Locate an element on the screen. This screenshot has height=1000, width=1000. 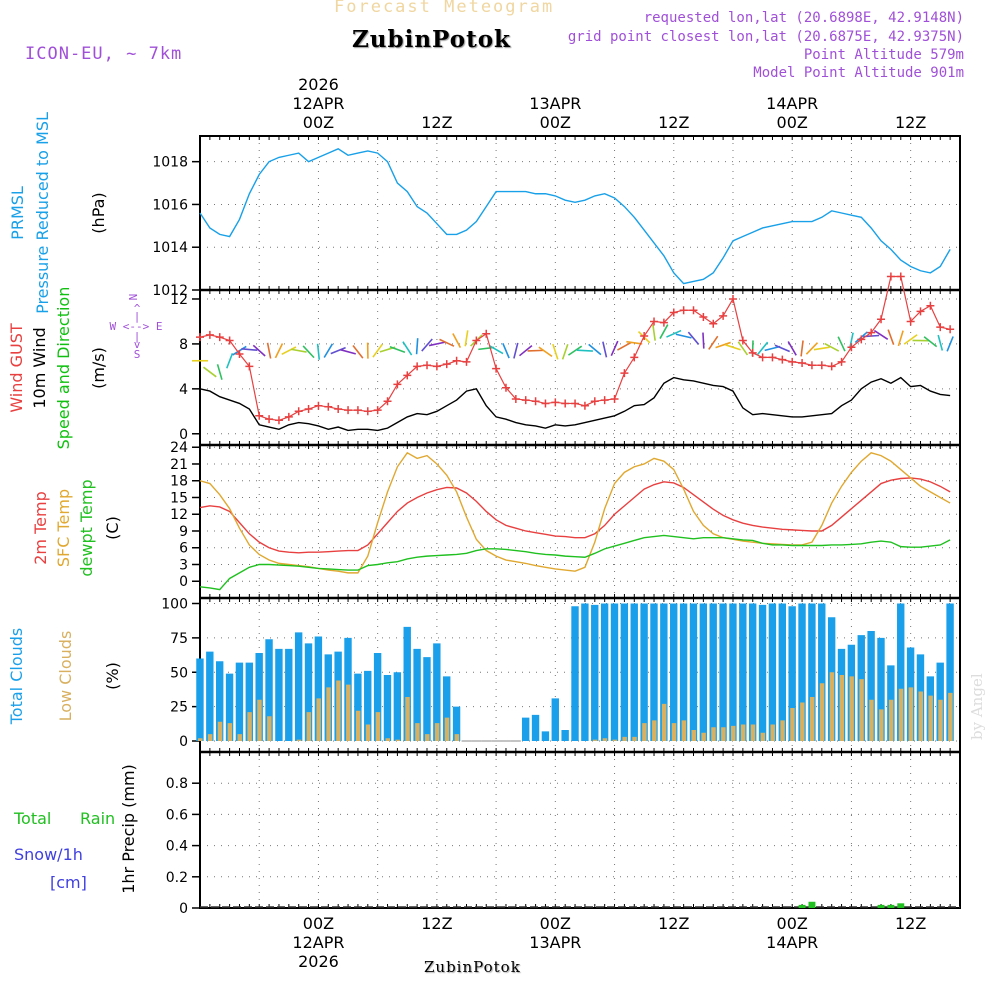
bottom-time-label: 13APR is located at coordinates (555, 942).